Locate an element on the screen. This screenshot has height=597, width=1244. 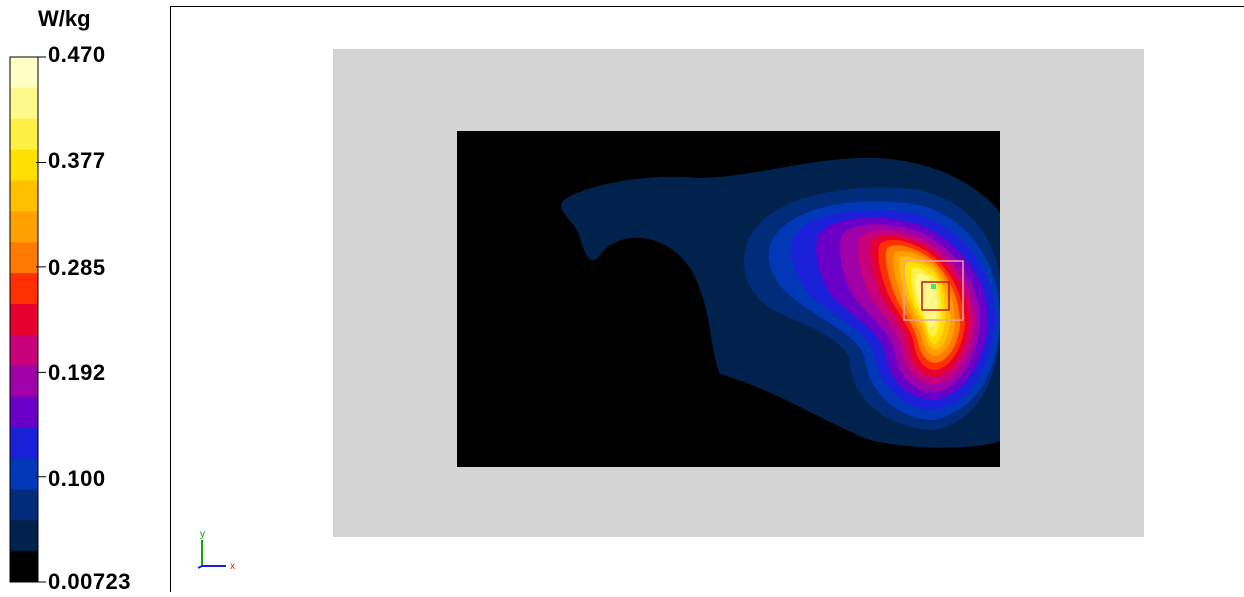
zoom-scan-outer-box is located at coordinates (933, 290).